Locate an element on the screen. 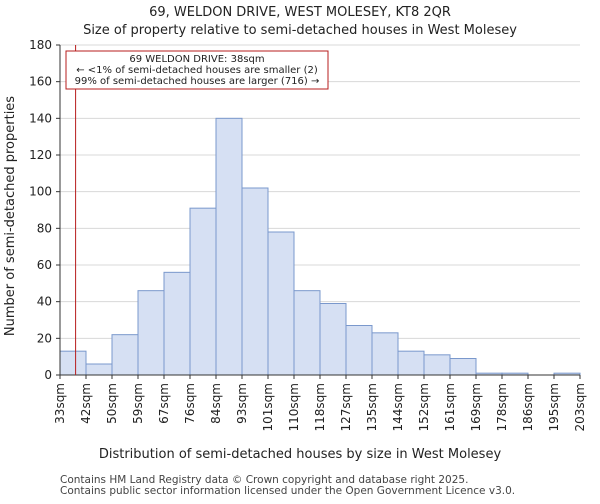  y-tick-label: 120 is located at coordinates (40, 155).